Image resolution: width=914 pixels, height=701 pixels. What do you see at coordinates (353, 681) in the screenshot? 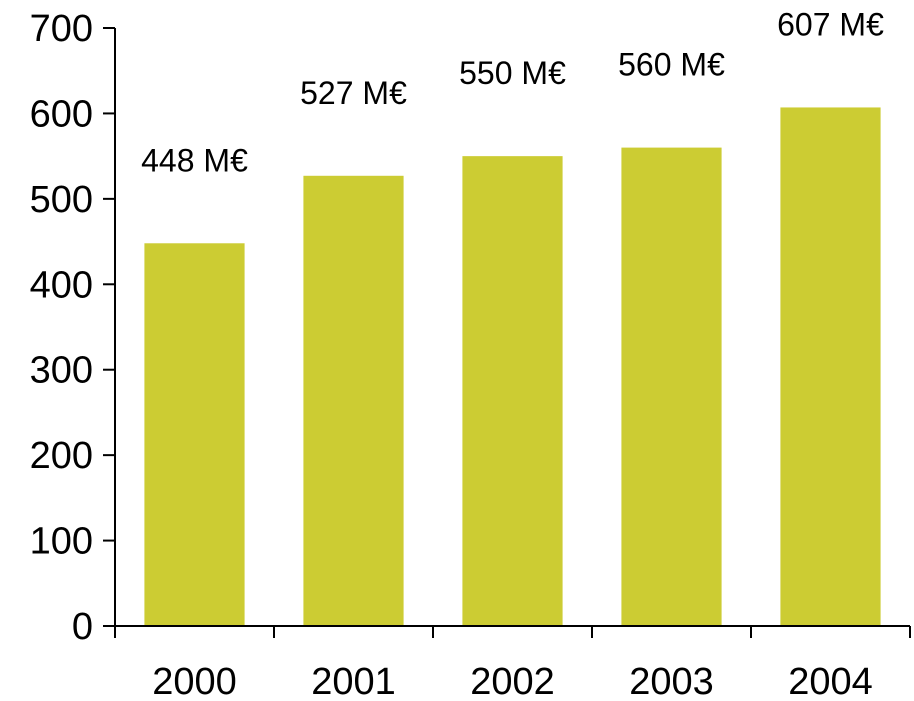
I see `x-tick-label: 2001` at bounding box center [353, 681].